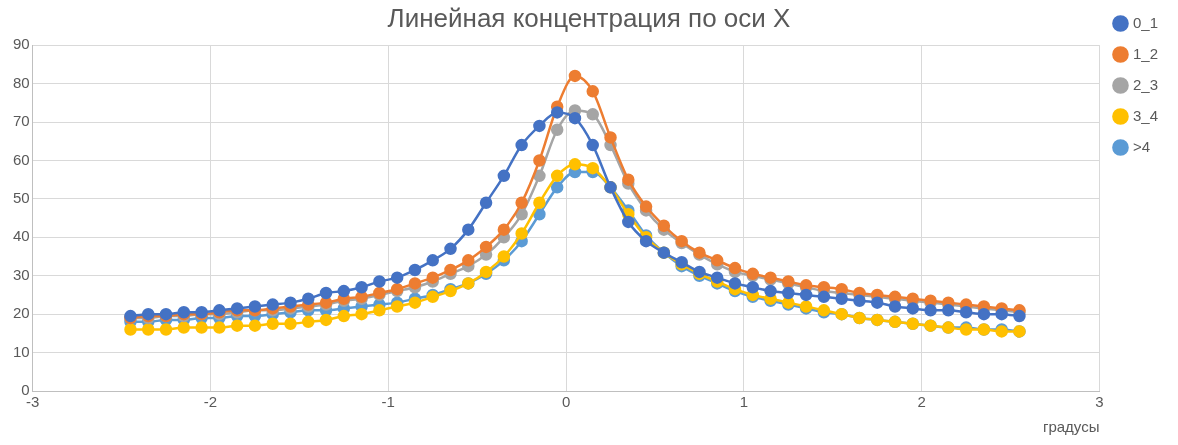 The image size is (1178, 445). What do you see at coordinates (21, 44) in the screenshot?
I see `y-tick-label: 90` at bounding box center [21, 44].